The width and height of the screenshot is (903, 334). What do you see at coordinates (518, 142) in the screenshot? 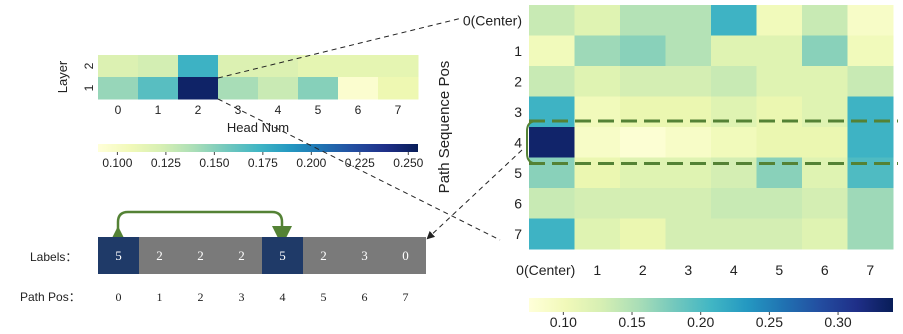
I see `big-ytick: 4` at bounding box center [518, 142].